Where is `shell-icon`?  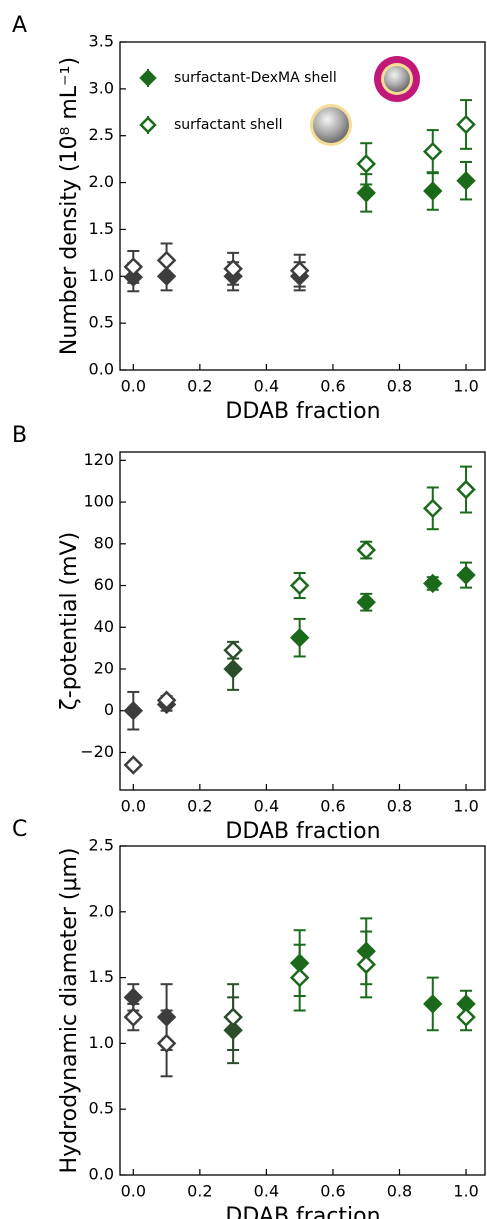 shell-icon is located at coordinates (331, 125).